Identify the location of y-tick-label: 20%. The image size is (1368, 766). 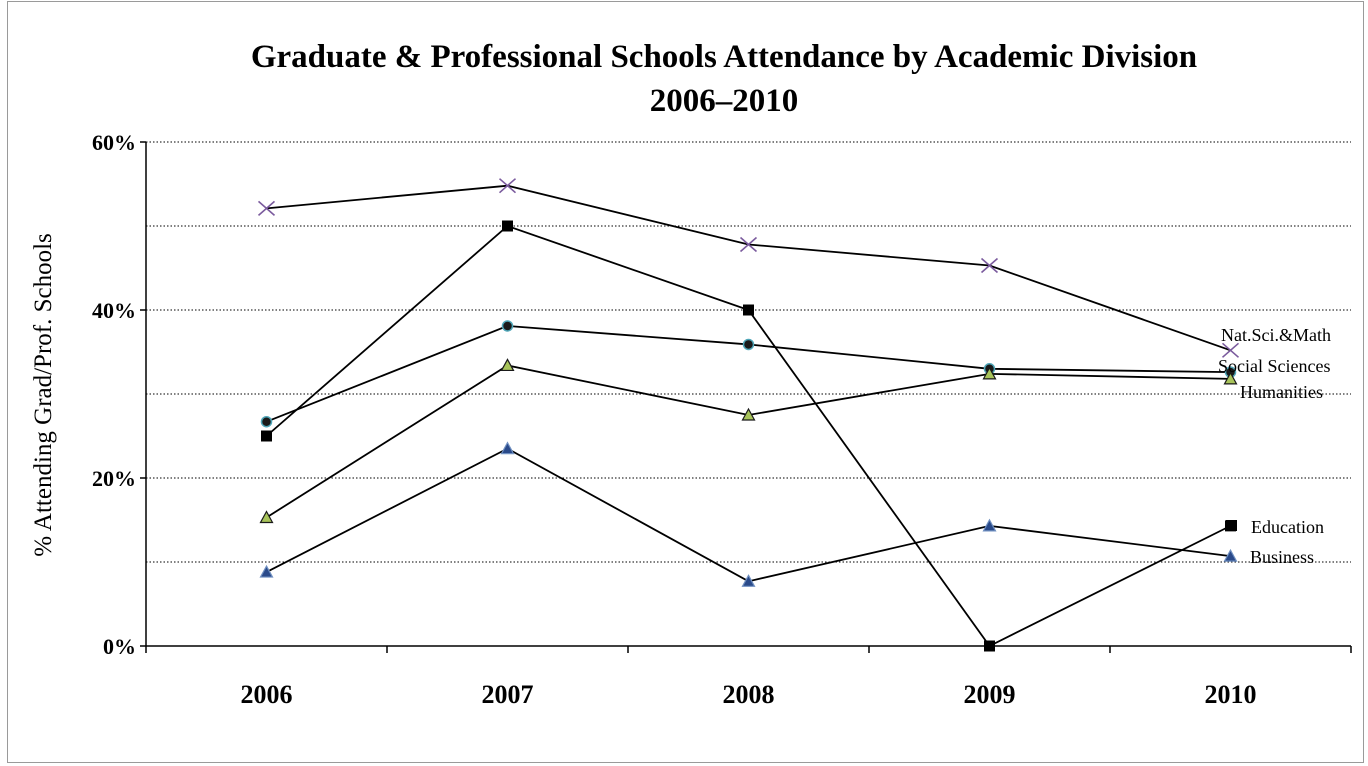
(114, 478).